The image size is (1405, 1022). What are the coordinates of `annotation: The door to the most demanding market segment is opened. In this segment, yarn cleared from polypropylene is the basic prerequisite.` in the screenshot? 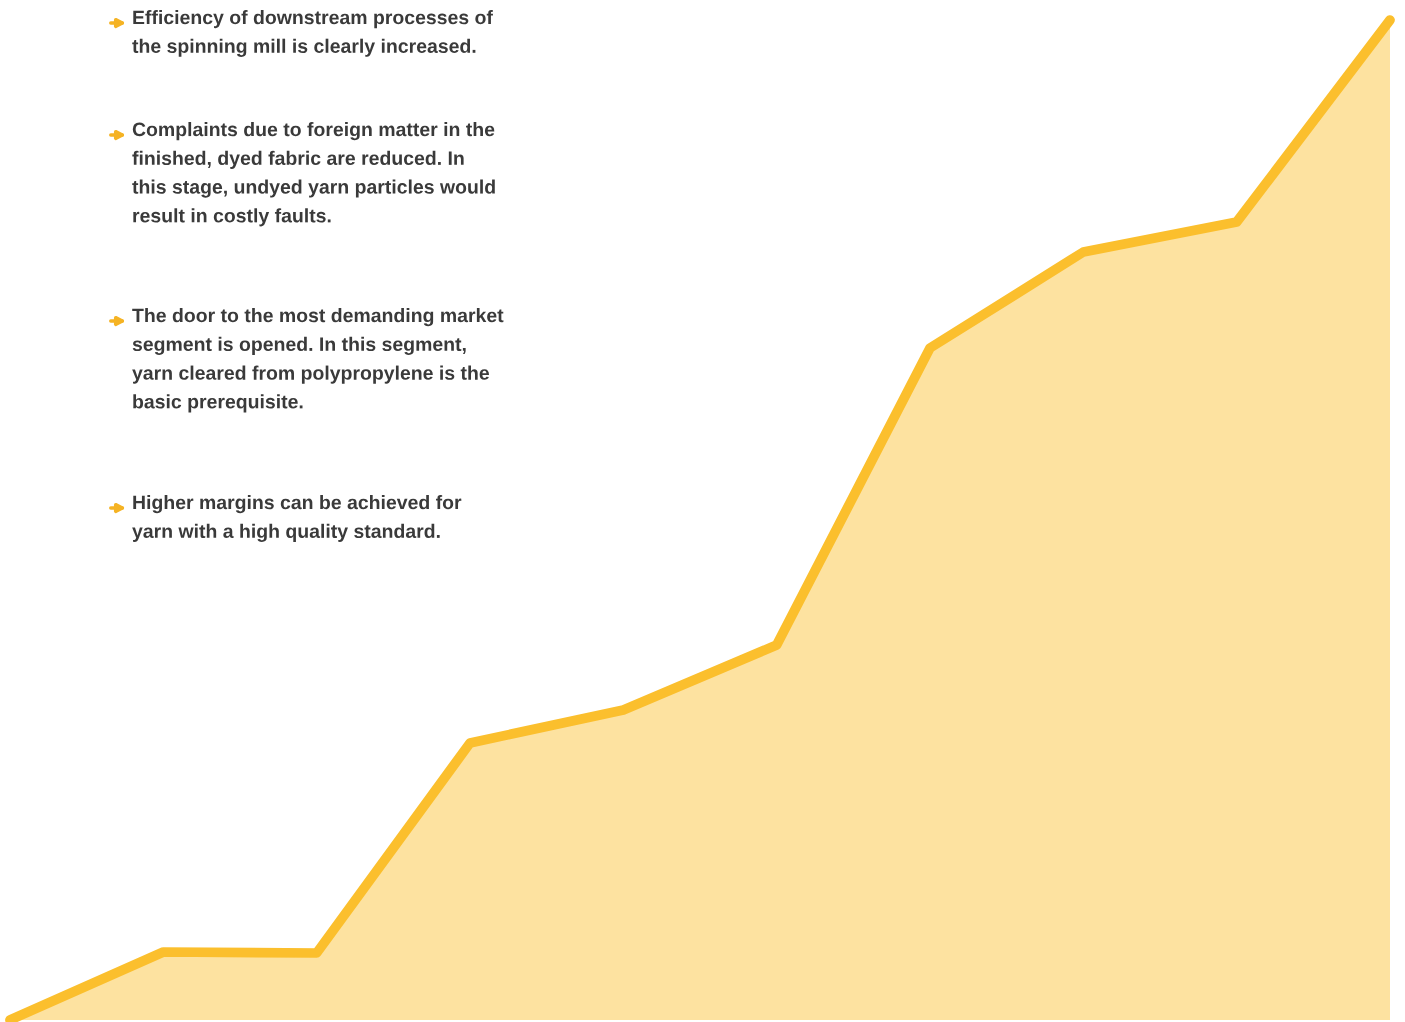 It's located at (318, 360).